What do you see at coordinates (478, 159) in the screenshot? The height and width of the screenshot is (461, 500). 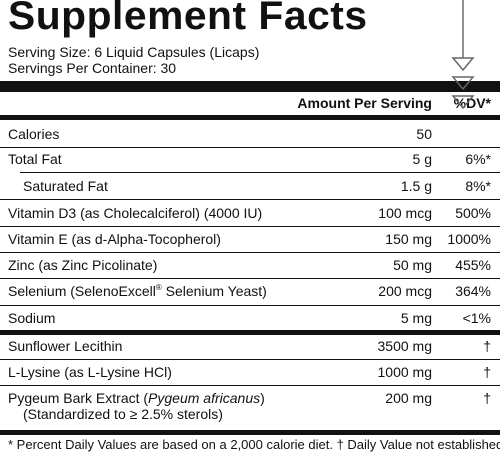 I see `nutrient-dv: 6%*` at bounding box center [478, 159].